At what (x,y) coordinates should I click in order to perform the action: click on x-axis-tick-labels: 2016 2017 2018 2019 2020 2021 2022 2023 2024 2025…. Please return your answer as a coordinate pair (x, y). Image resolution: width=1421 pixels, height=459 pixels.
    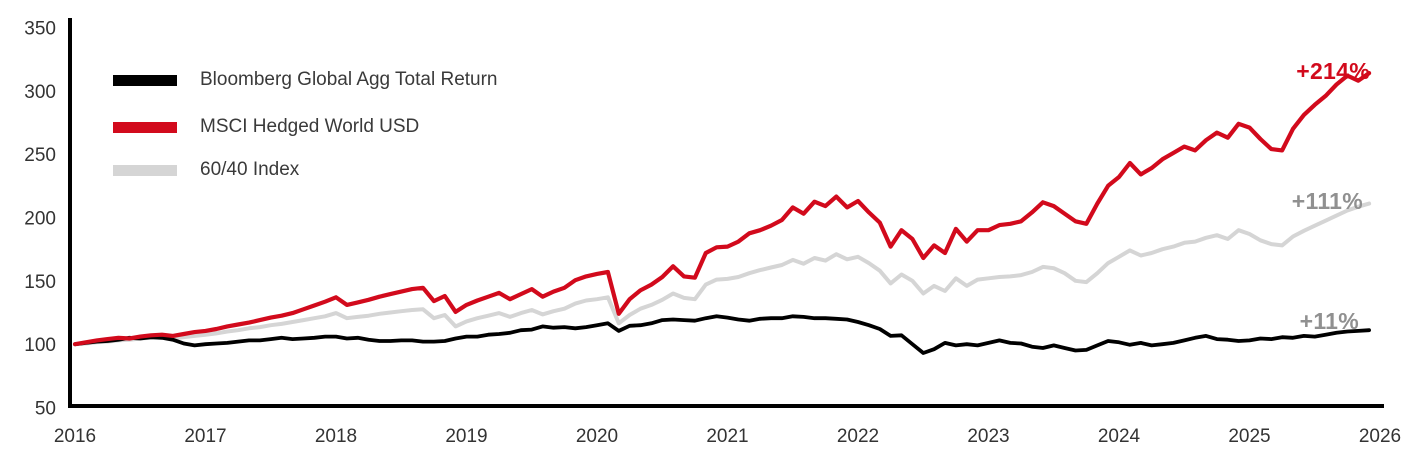
    Looking at the image, I should click on (727, 436).